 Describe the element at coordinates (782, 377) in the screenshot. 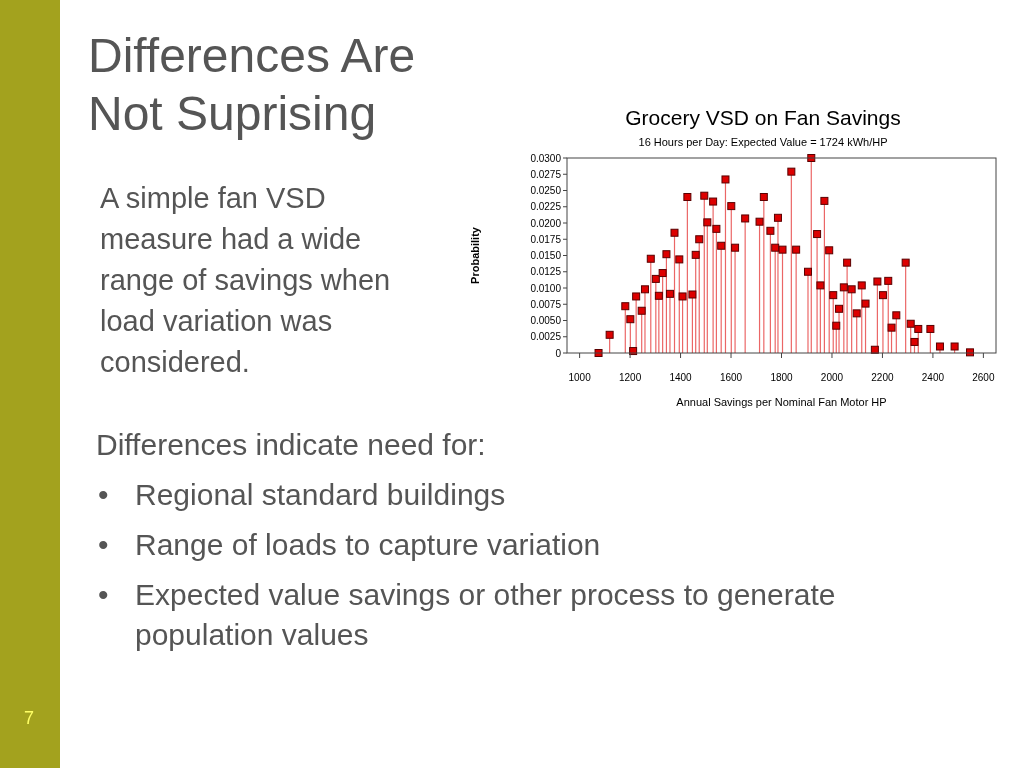

I see `x-tick-label: 1800` at that location.